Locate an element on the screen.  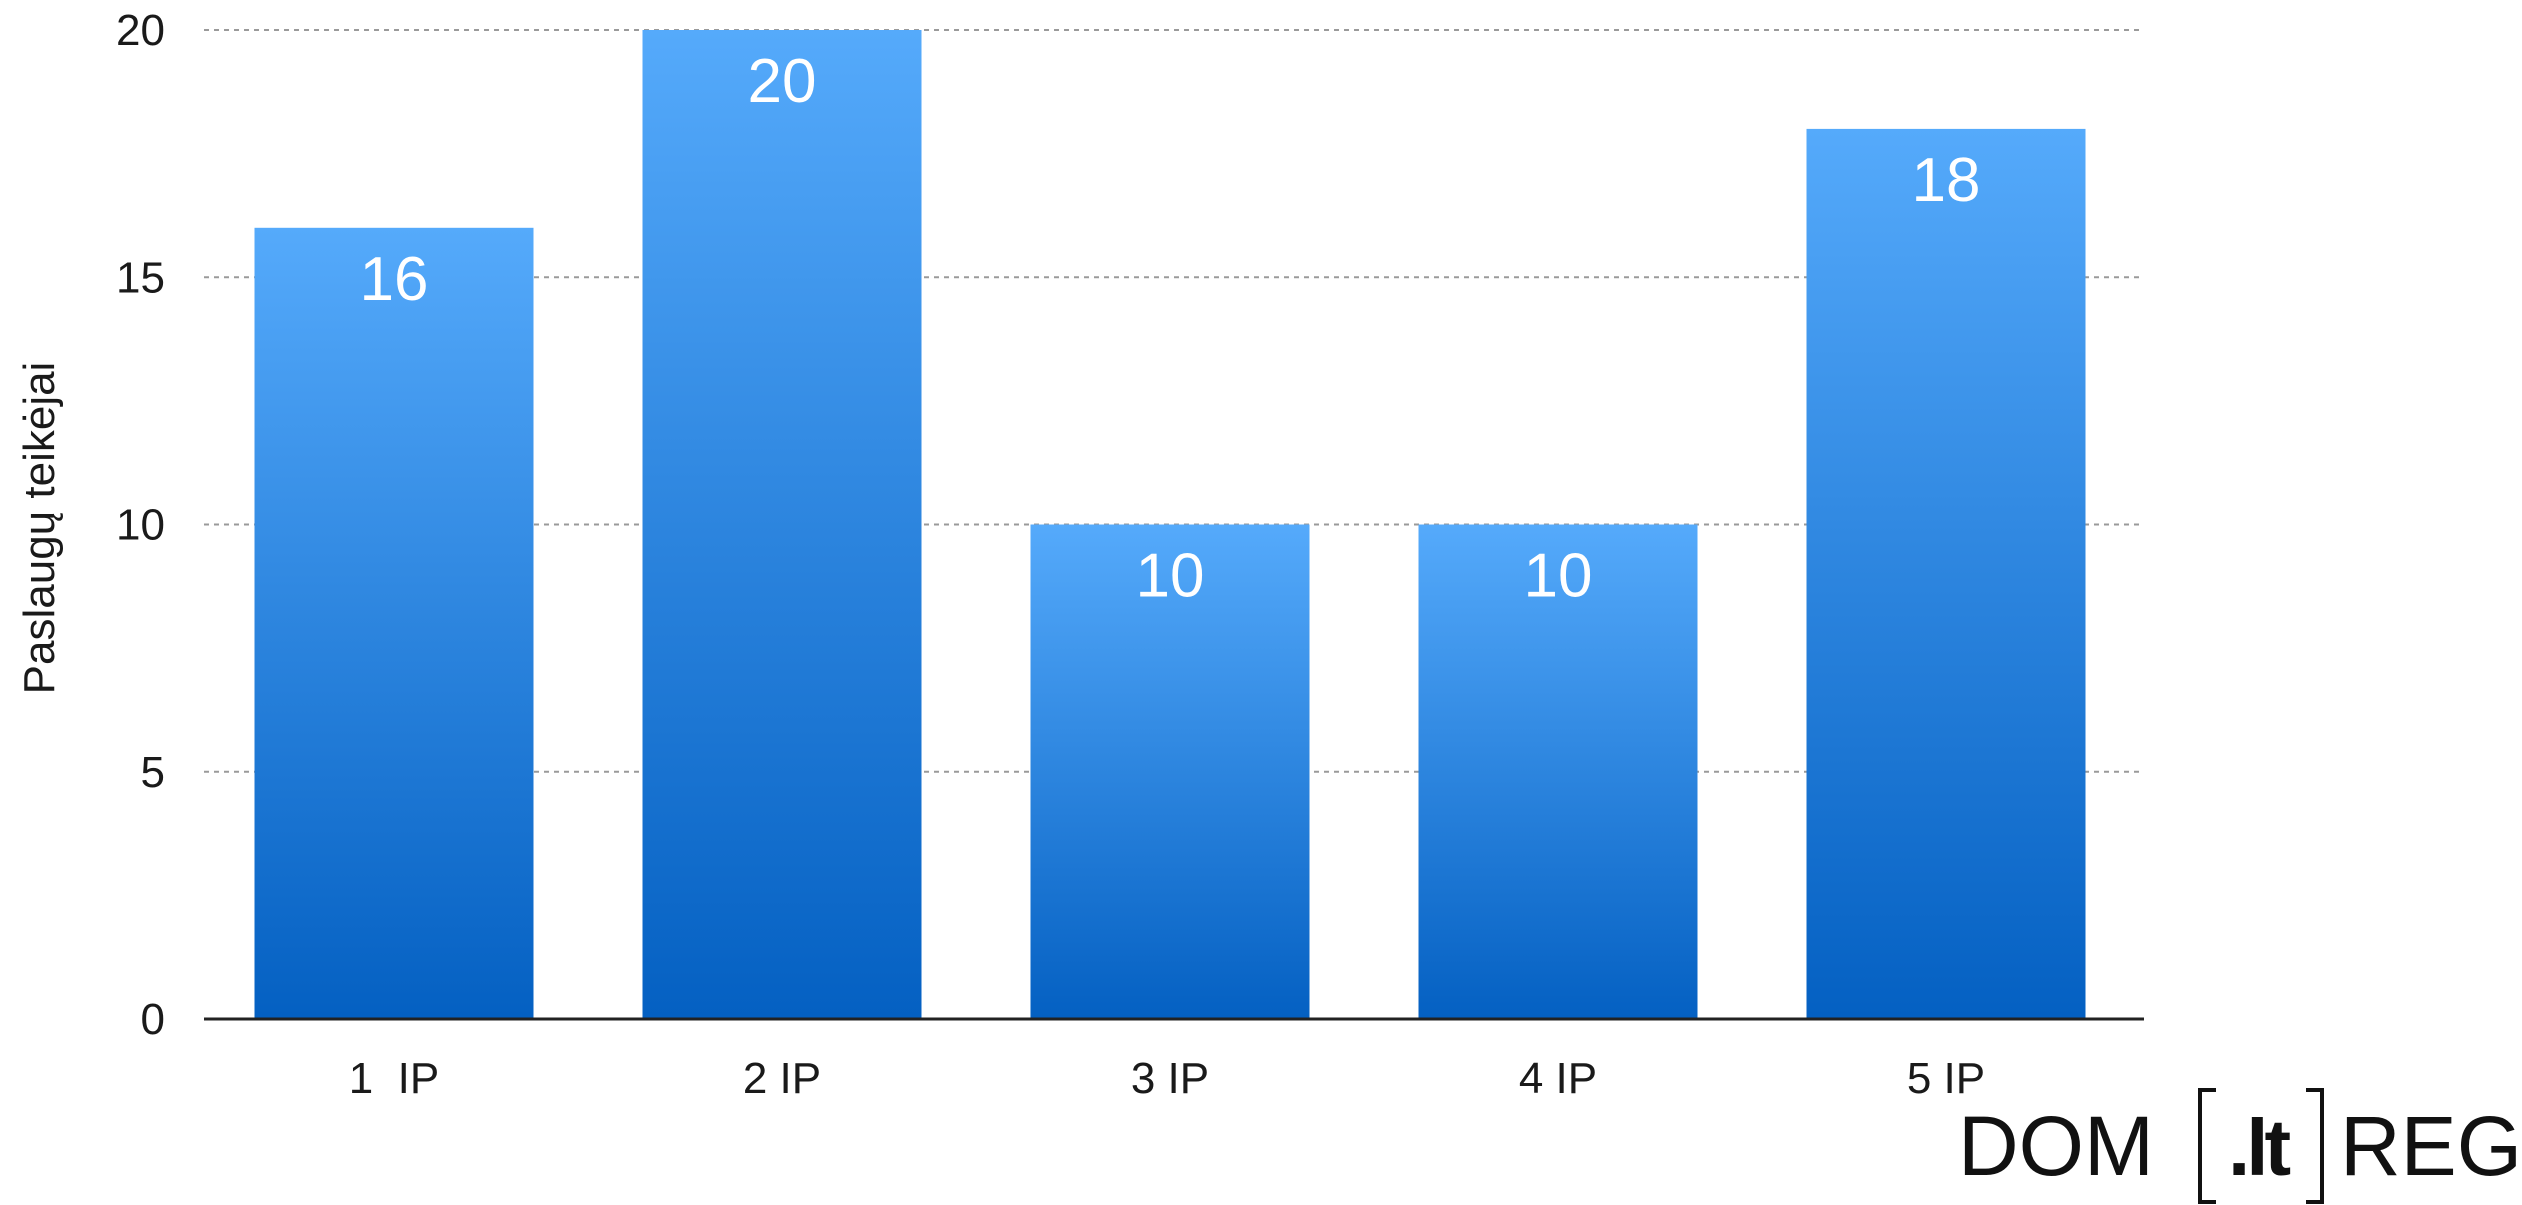
x-tick-label: 3 IP is located at coordinates (1170, 1078).